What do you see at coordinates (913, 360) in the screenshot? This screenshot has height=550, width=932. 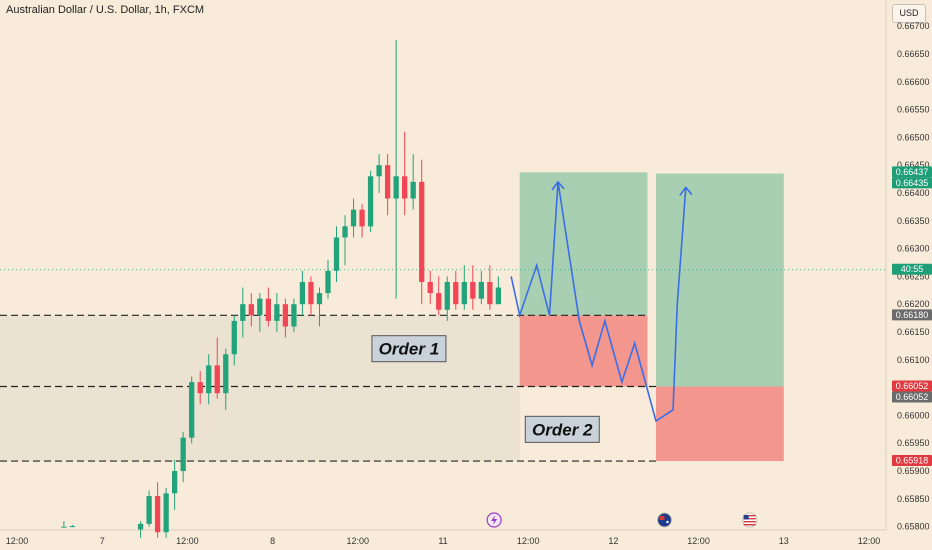 I see `y-tick-label: 0.66100` at bounding box center [913, 360].